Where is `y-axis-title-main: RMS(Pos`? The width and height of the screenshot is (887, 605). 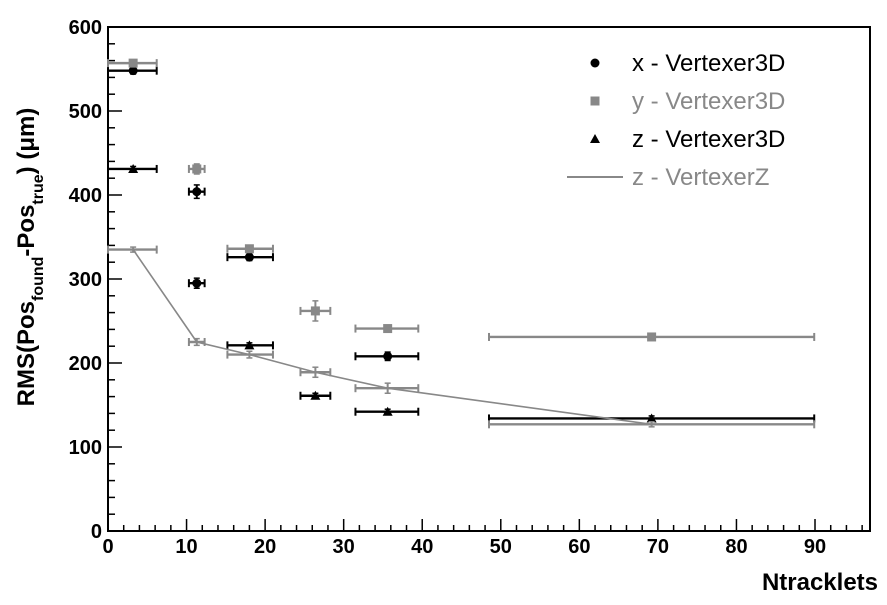
y-axis-title-main: RMS(Pos is located at coordinates (26, 353).